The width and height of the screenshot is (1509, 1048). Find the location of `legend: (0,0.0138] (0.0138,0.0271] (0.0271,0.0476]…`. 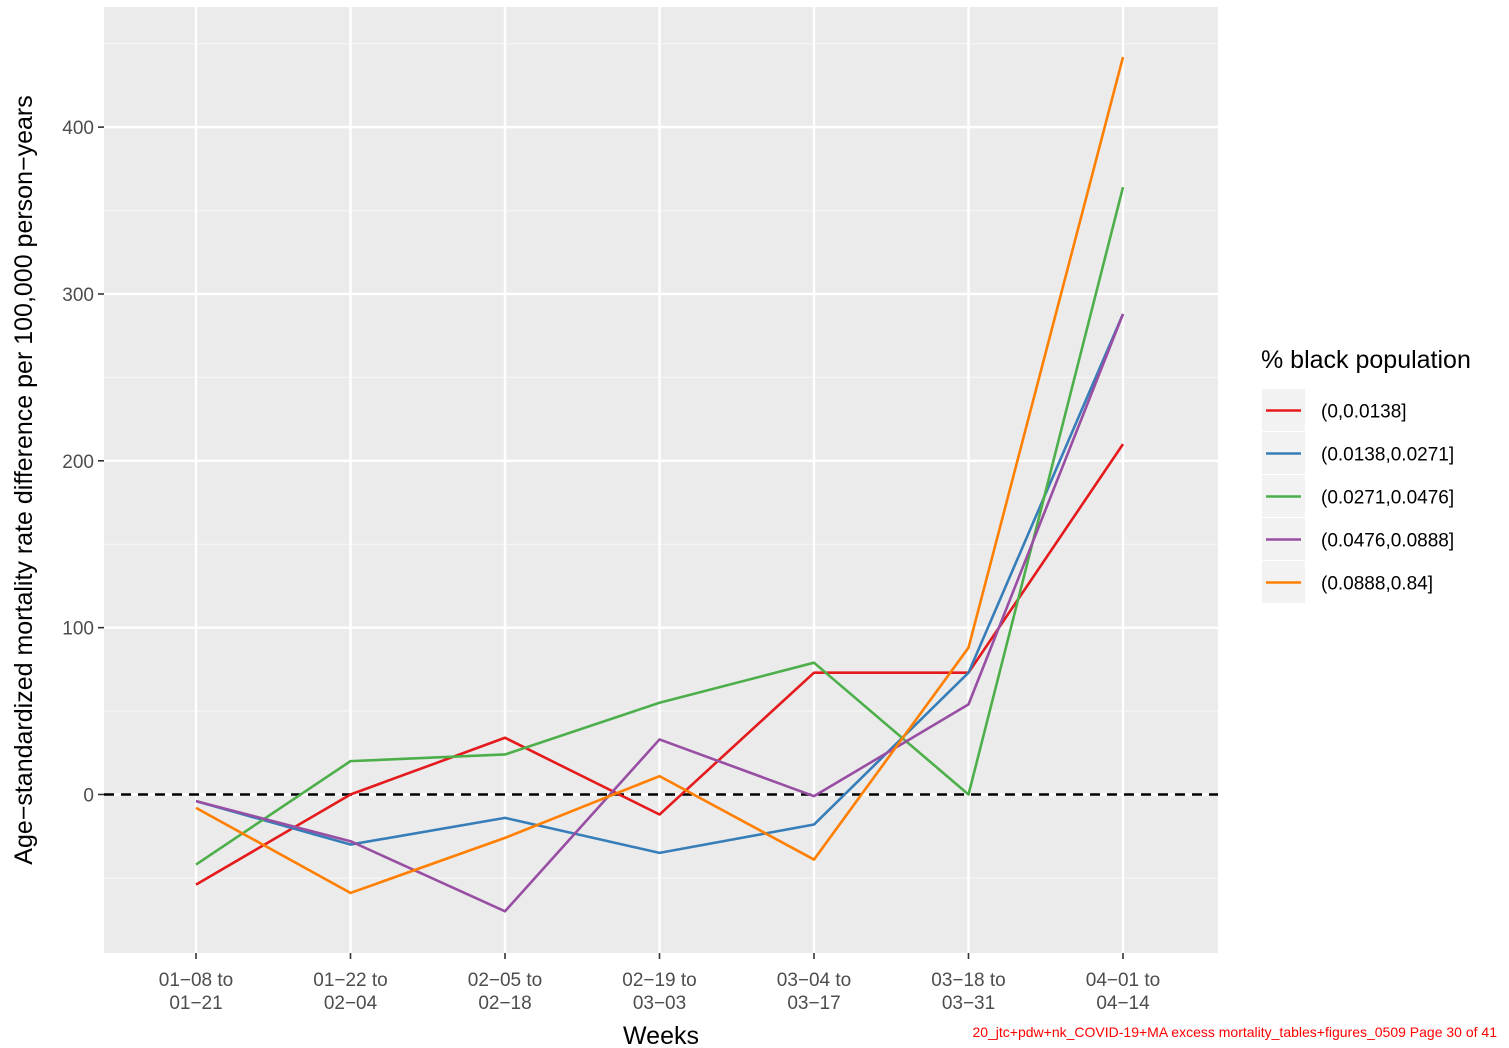

legend: (0,0.0138] (0.0138,0.0271] (0.0271,0.0476]… is located at coordinates (1358, 496).